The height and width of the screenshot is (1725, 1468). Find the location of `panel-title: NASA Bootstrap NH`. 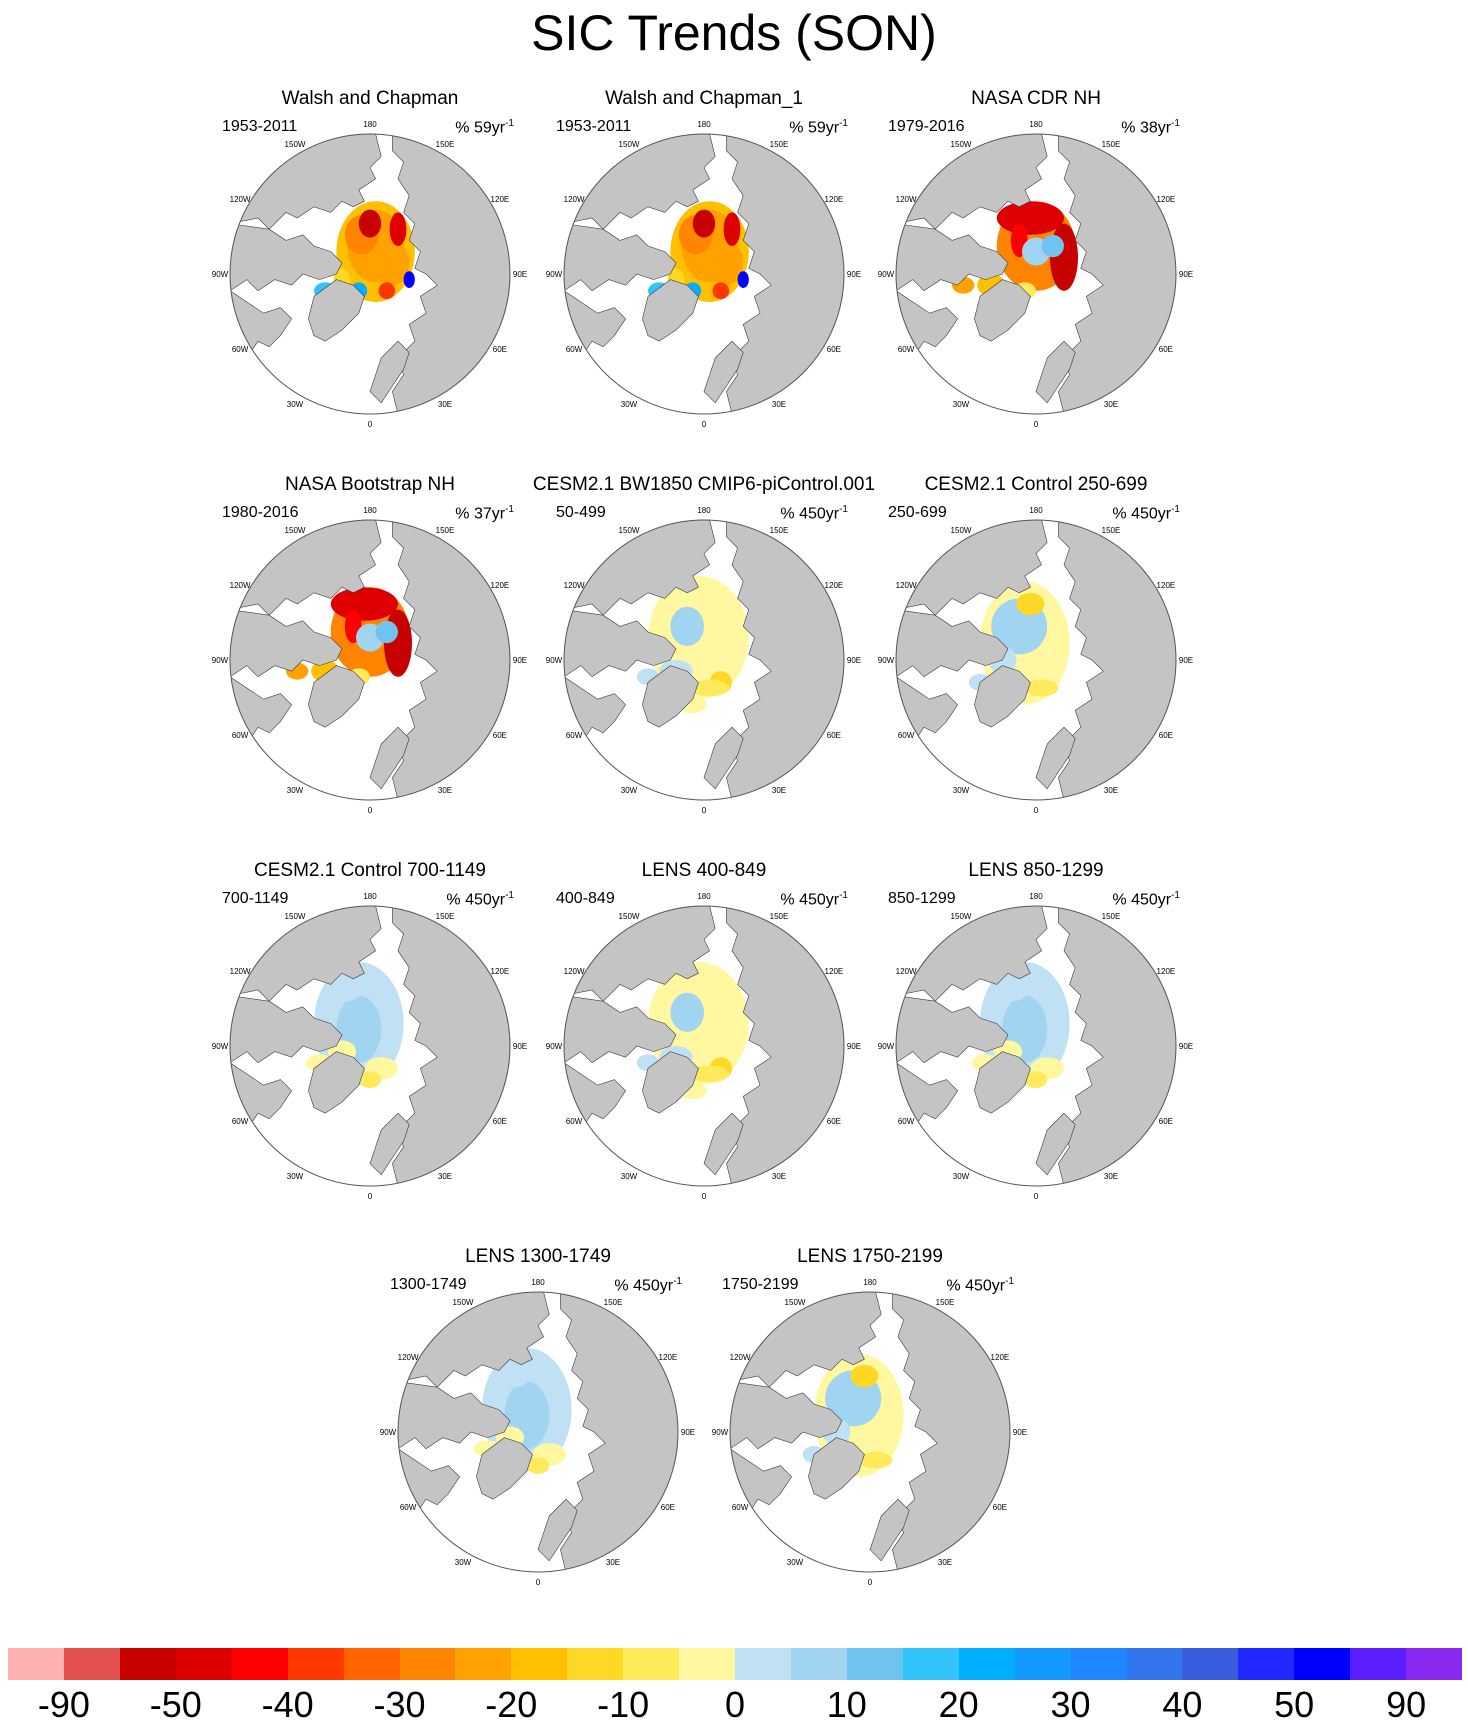

panel-title: NASA Bootstrap NH is located at coordinates (370, 484).